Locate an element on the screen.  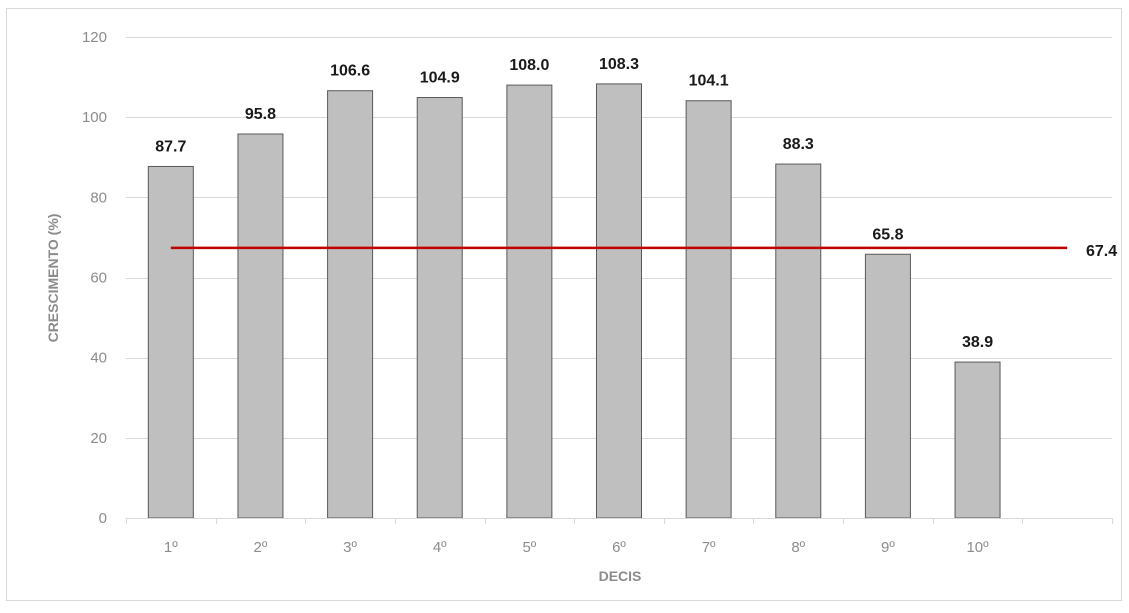
y-tick-label: 120 is located at coordinates (94, 37).